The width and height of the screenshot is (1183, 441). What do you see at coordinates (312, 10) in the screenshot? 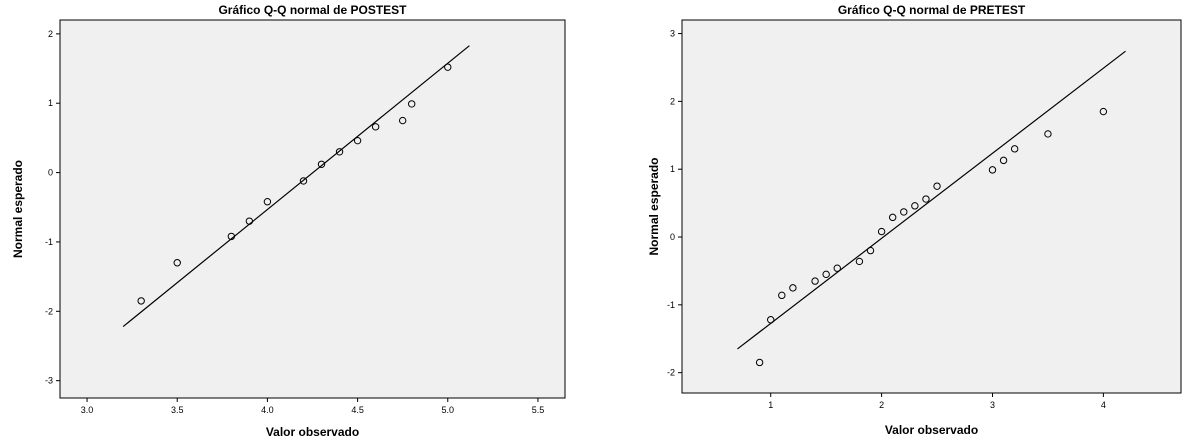
I see `postest-chart-title: Gráfico Q-Q normal de POSTEST` at bounding box center [312, 10].